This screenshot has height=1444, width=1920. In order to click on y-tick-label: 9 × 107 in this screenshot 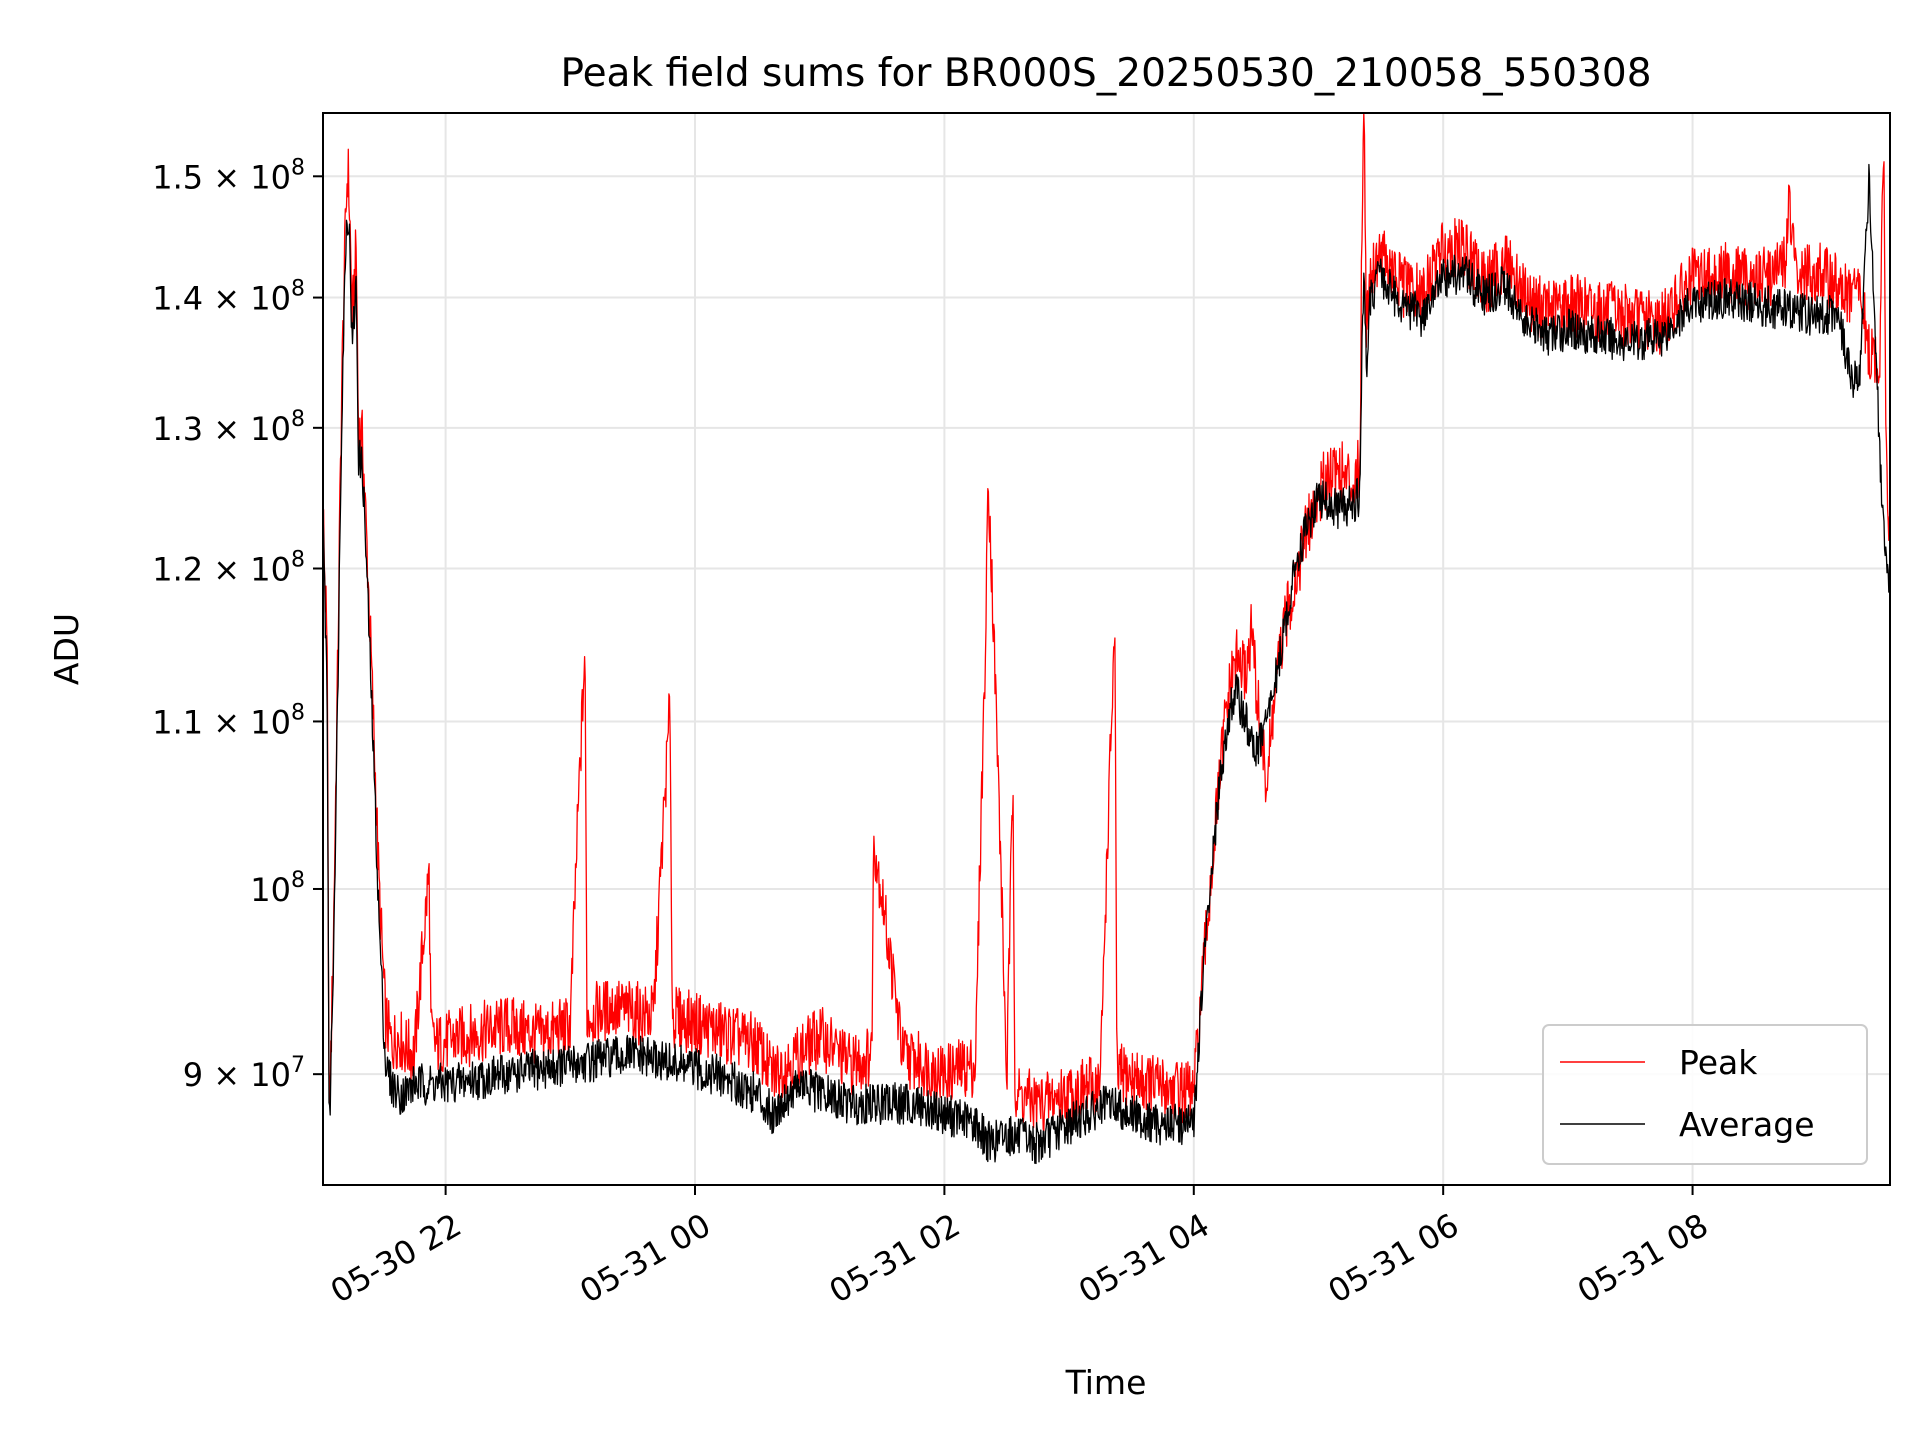, I will do `click(244, 1073)`.